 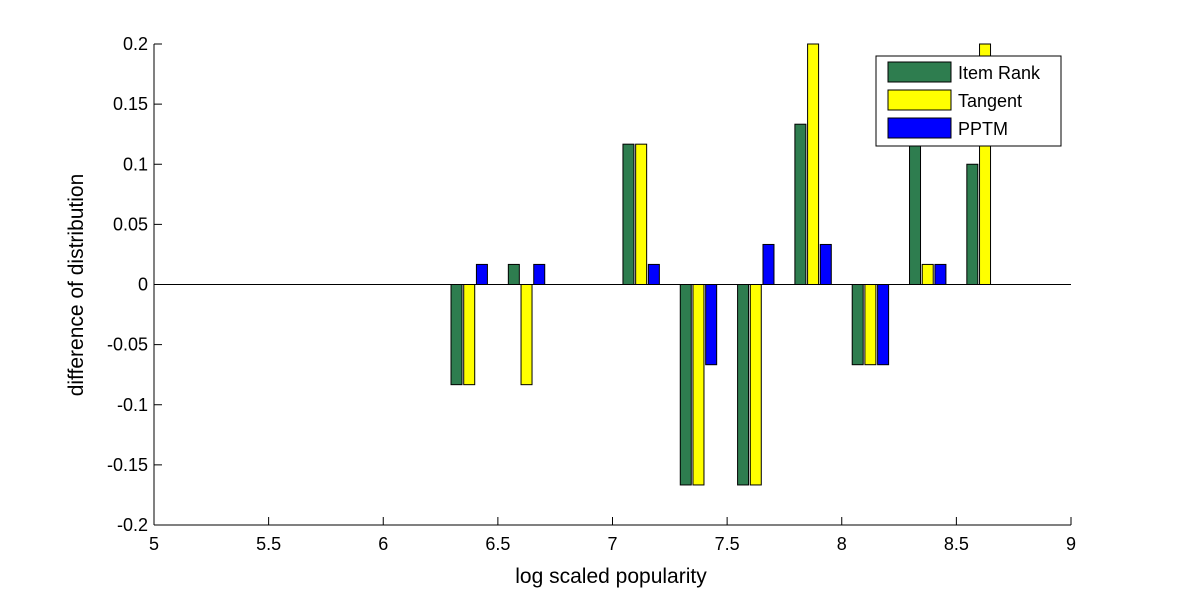 What do you see at coordinates (919, 100) in the screenshot?
I see `legend-swatch-tangent` at bounding box center [919, 100].